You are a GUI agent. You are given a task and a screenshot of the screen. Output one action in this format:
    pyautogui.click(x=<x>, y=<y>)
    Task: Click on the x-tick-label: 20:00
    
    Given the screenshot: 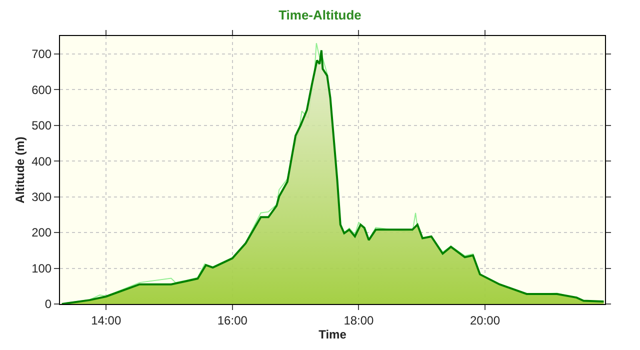 What is the action you would take?
    pyautogui.click(x=485, y=320)
    